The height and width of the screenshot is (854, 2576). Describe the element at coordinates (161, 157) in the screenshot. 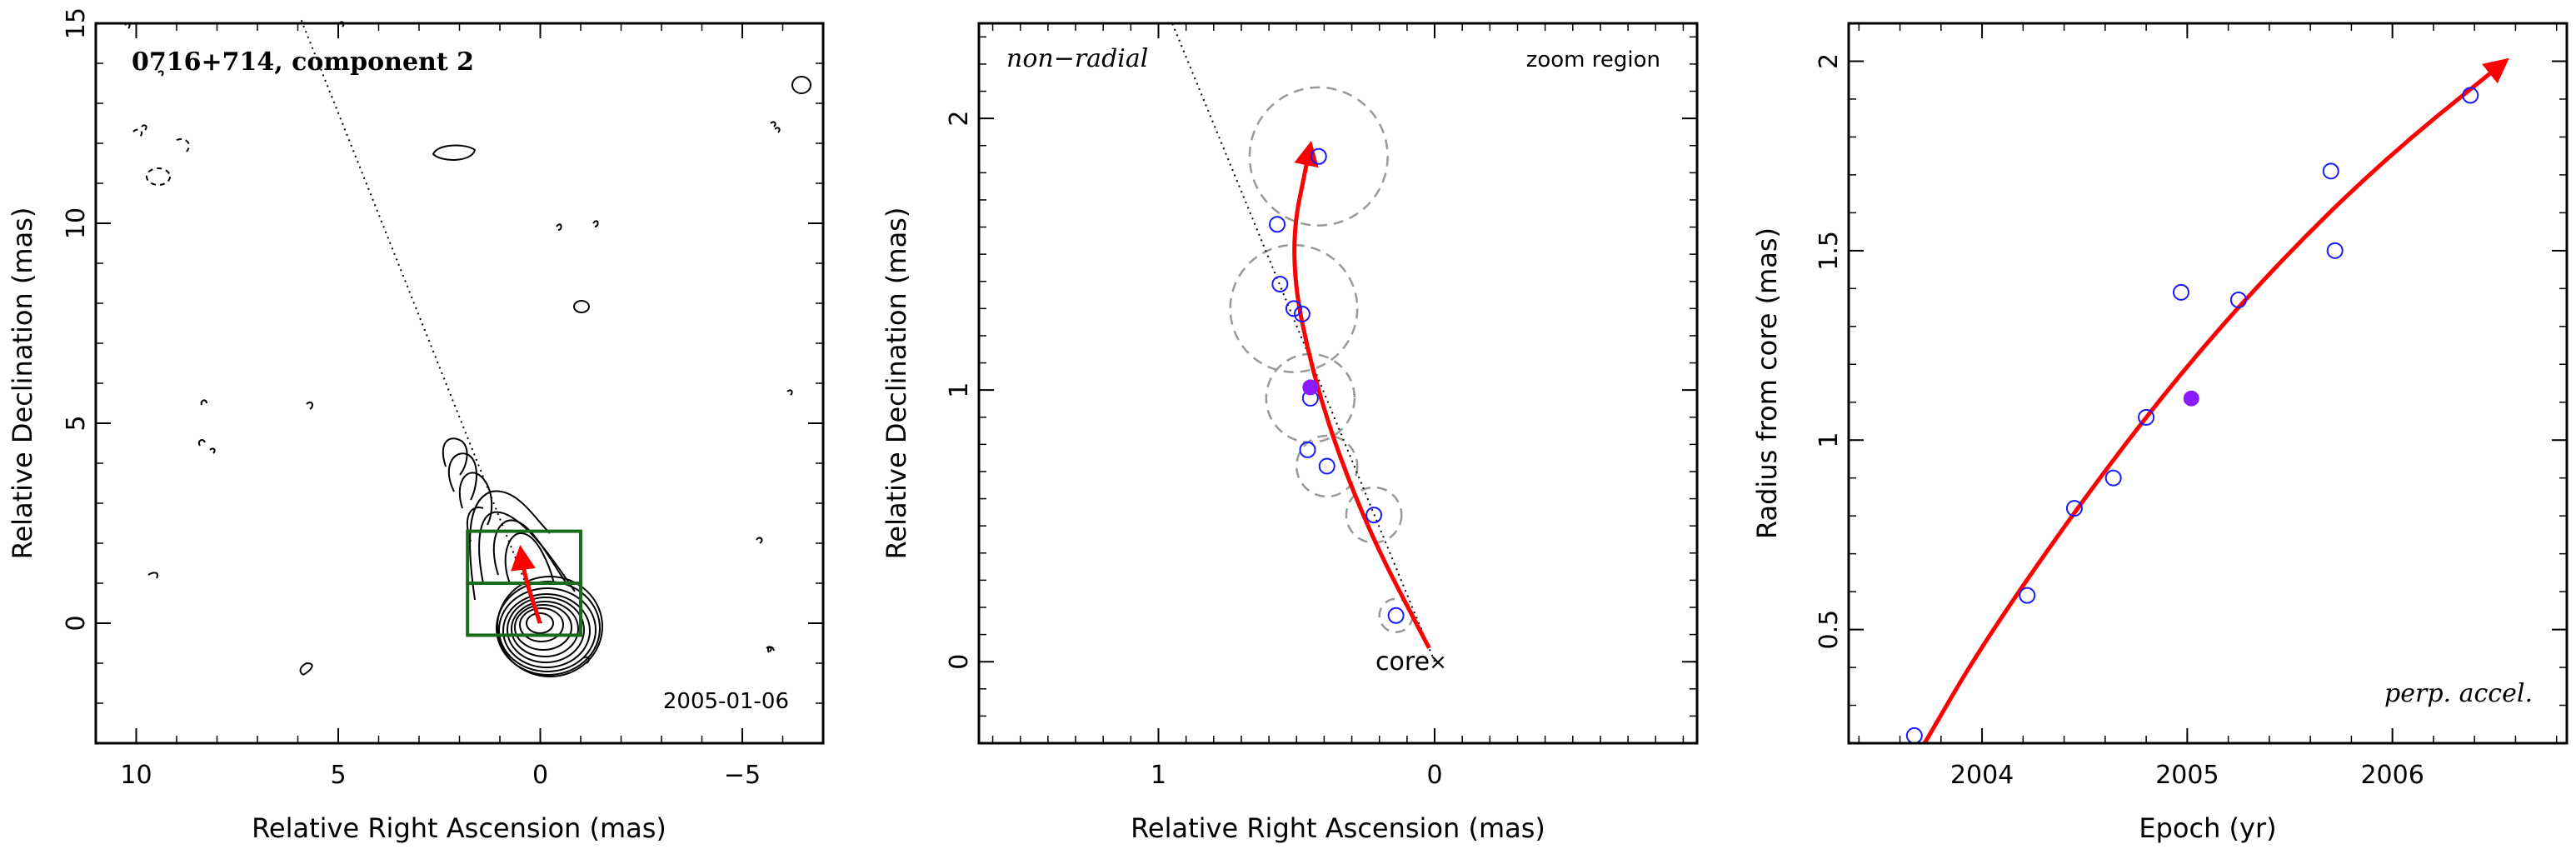

I see `negative-contours` at that location.